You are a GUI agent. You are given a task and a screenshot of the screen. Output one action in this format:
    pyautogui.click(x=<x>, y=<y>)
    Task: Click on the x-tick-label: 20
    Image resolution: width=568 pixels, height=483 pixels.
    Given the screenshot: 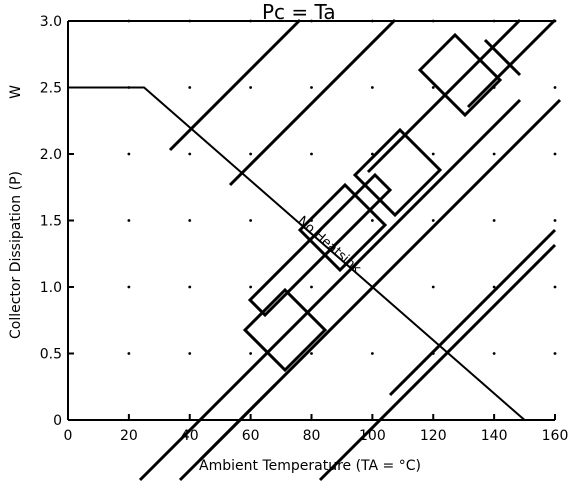 What is the action you would take?
    pyautogui.click(x=129, y=436)
    